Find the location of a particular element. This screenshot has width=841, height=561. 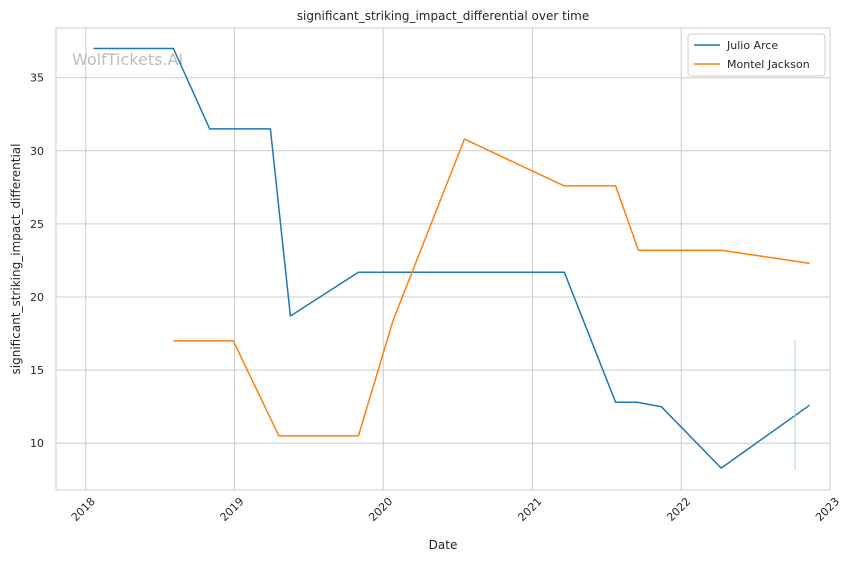

legend: Julio Arce Montel Jackson is located at coordinates (756, 55).